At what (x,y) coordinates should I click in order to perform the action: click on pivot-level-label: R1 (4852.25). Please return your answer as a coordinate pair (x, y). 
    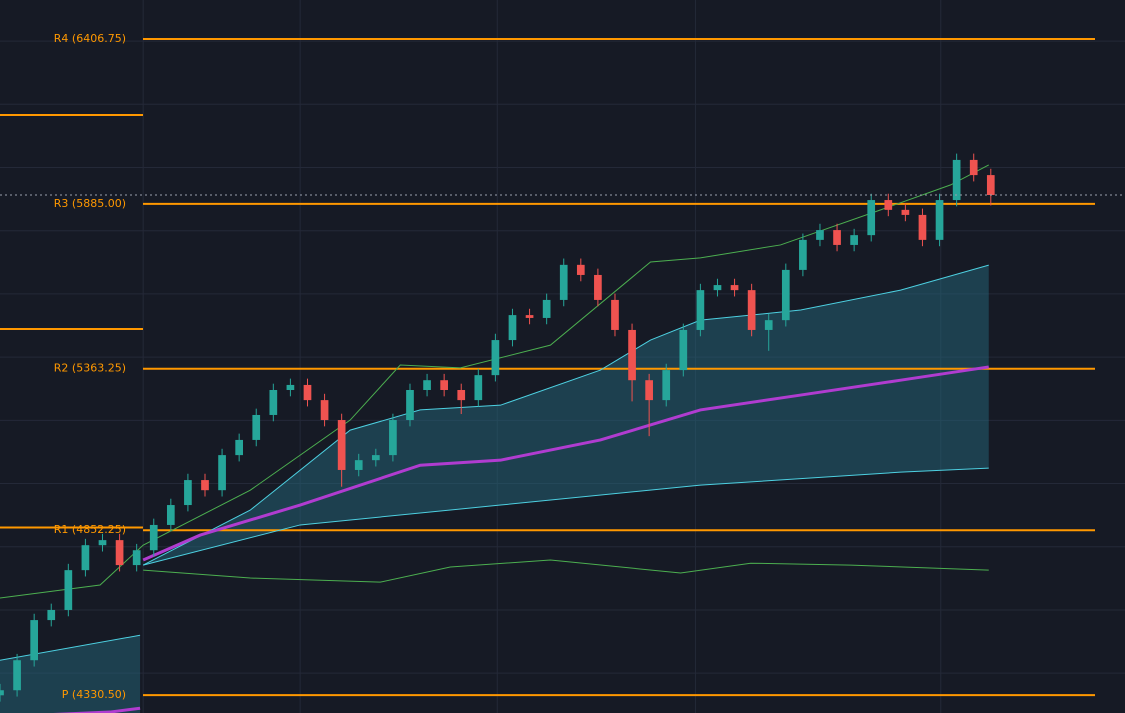
    Looking at the image, I should click on (90, 529).